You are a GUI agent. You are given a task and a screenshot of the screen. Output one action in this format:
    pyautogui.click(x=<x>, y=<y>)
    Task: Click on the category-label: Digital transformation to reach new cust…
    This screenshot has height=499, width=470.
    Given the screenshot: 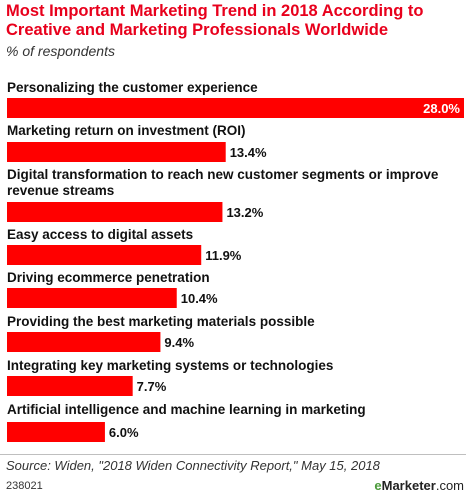 What is the action you would take?
    pyautogui.click(x=223, y=182)
    